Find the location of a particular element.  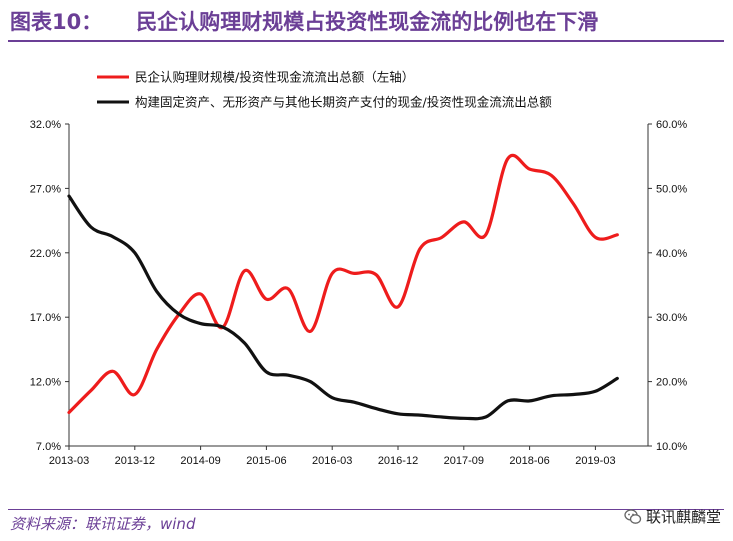

footer-divider is located at coordinates (366, 509).